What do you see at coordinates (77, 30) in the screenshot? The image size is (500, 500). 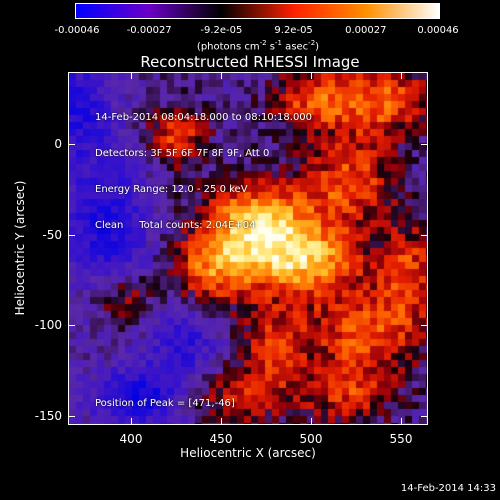 I see `colorbar-tick-label: -0.00046` at bounding box center [77, 30].